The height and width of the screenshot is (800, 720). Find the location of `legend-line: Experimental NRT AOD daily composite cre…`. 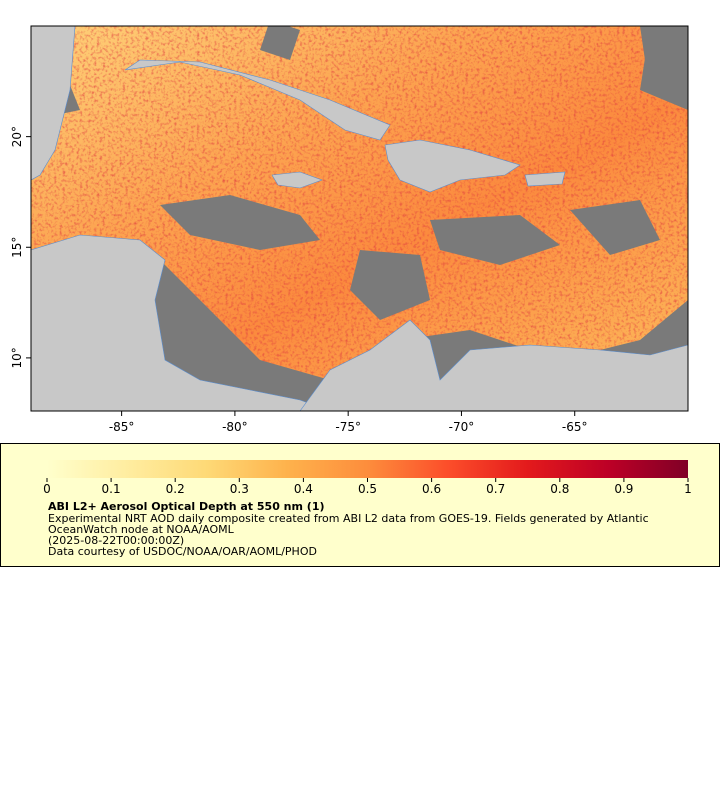

legend-line: Experimental NRT AOD daily composite cre… is located at coordinates (348, 518).